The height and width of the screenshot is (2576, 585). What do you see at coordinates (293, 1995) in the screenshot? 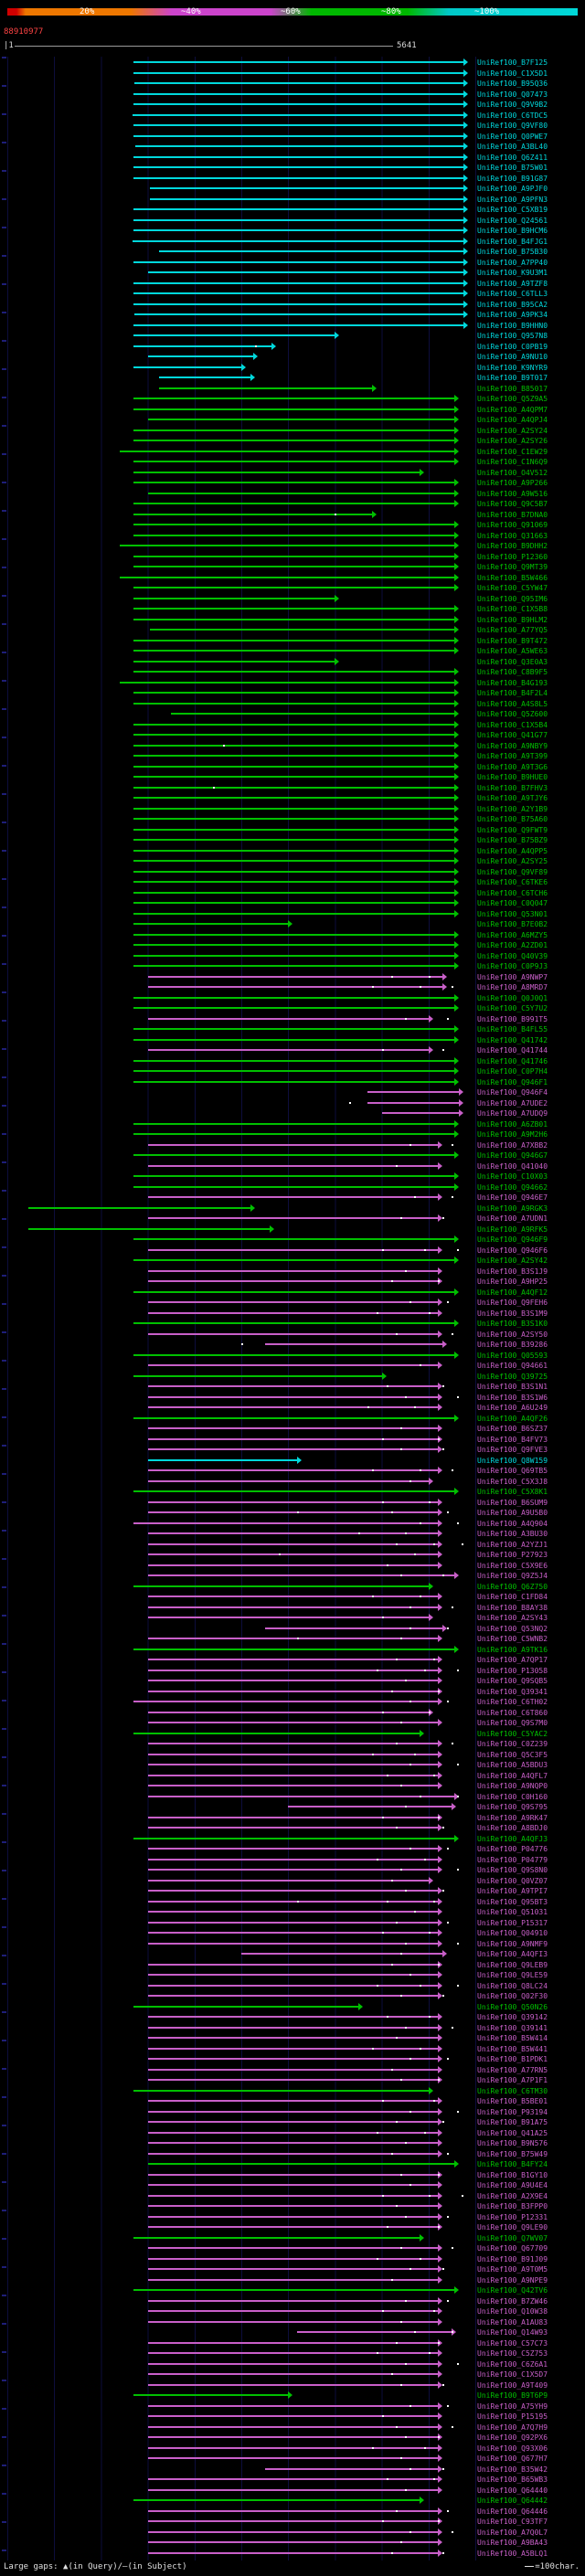
I see `hit-row: UniRef100_Q02F30` at bounding box center [293, 1995].